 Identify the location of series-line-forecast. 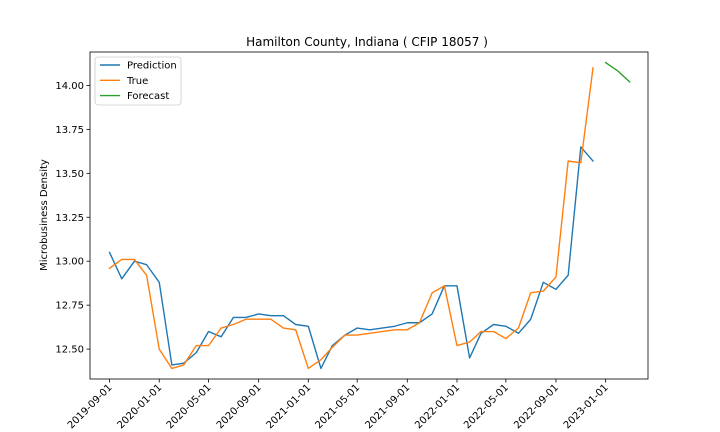
(617, 72).